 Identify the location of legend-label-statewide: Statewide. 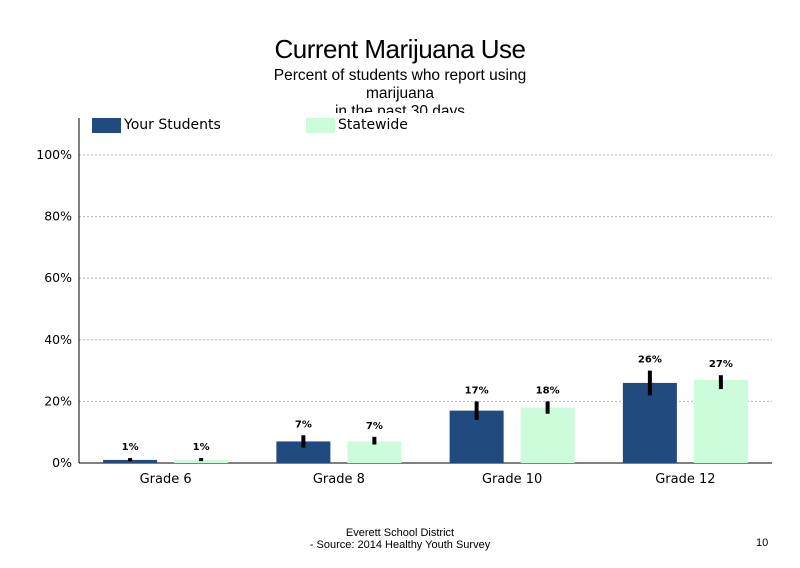
(373, 125).